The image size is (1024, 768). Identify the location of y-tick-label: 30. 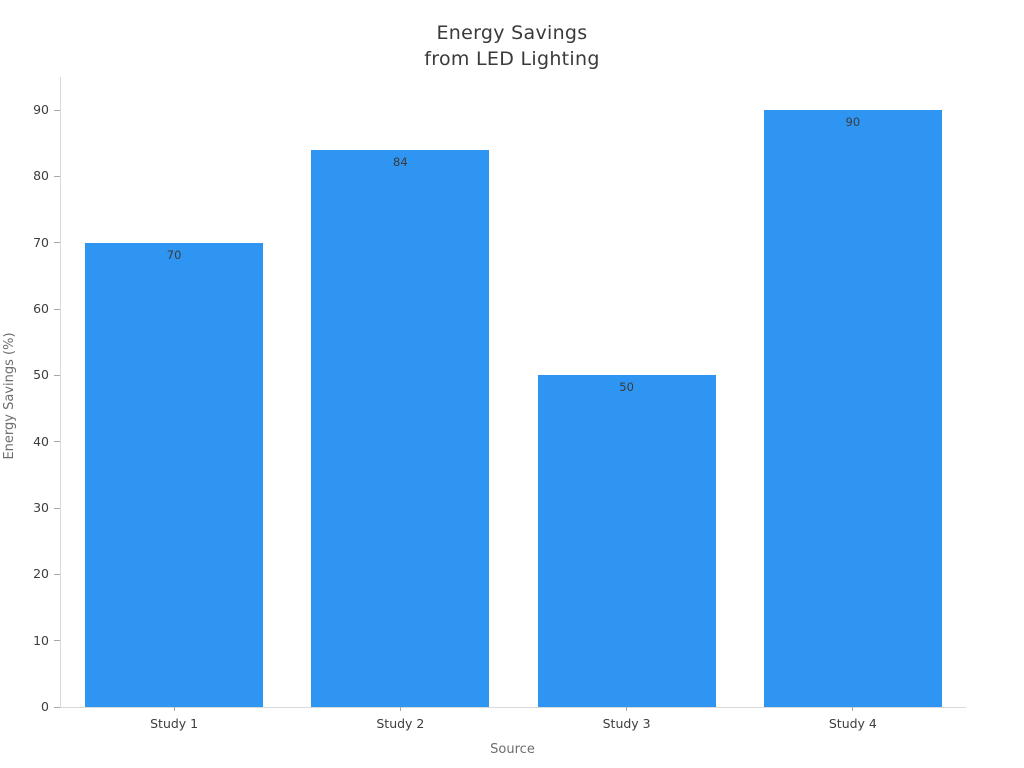
(41, 508).